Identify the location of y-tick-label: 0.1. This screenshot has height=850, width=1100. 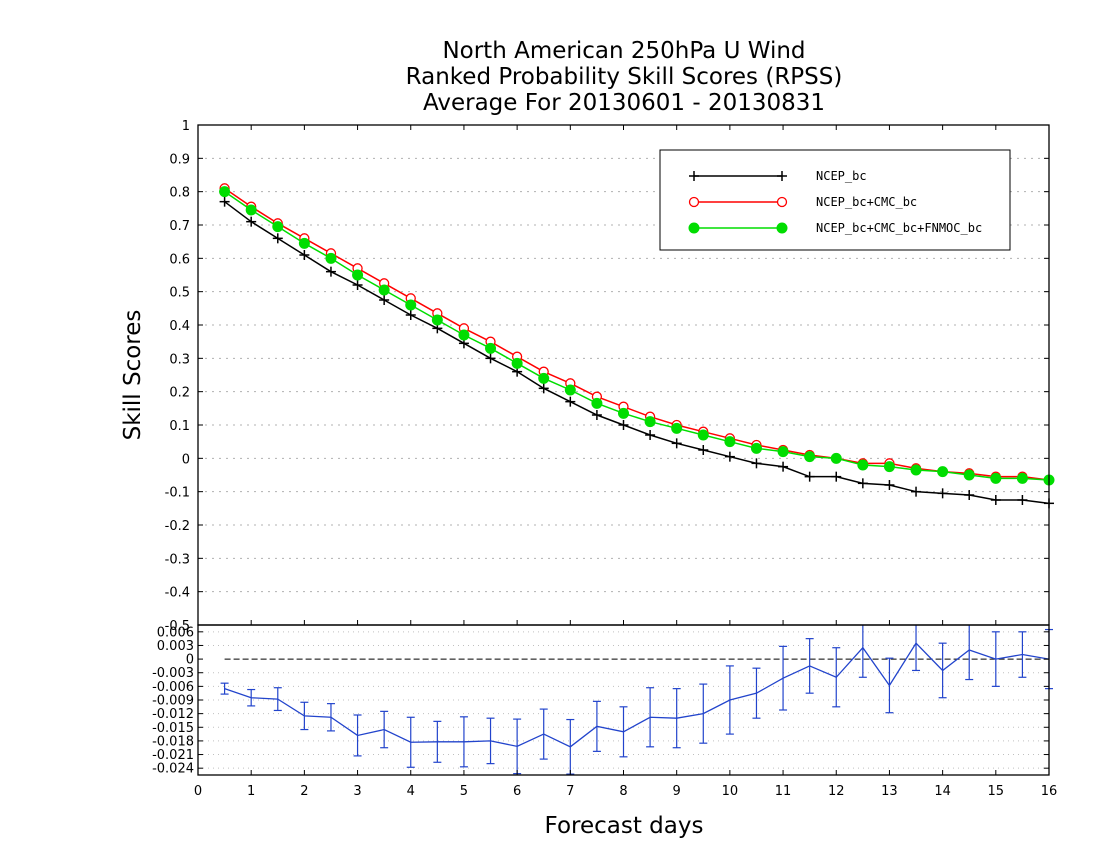
(179, 426).